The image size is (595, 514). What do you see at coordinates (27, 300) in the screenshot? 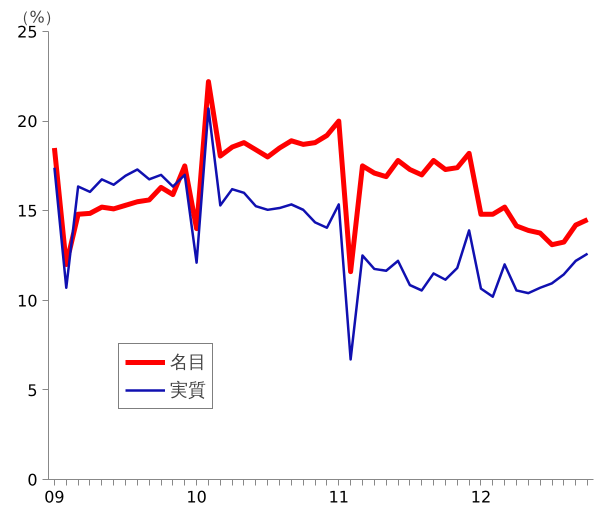
I see `y-tick-label: 10` at bounding box center [27, 300].